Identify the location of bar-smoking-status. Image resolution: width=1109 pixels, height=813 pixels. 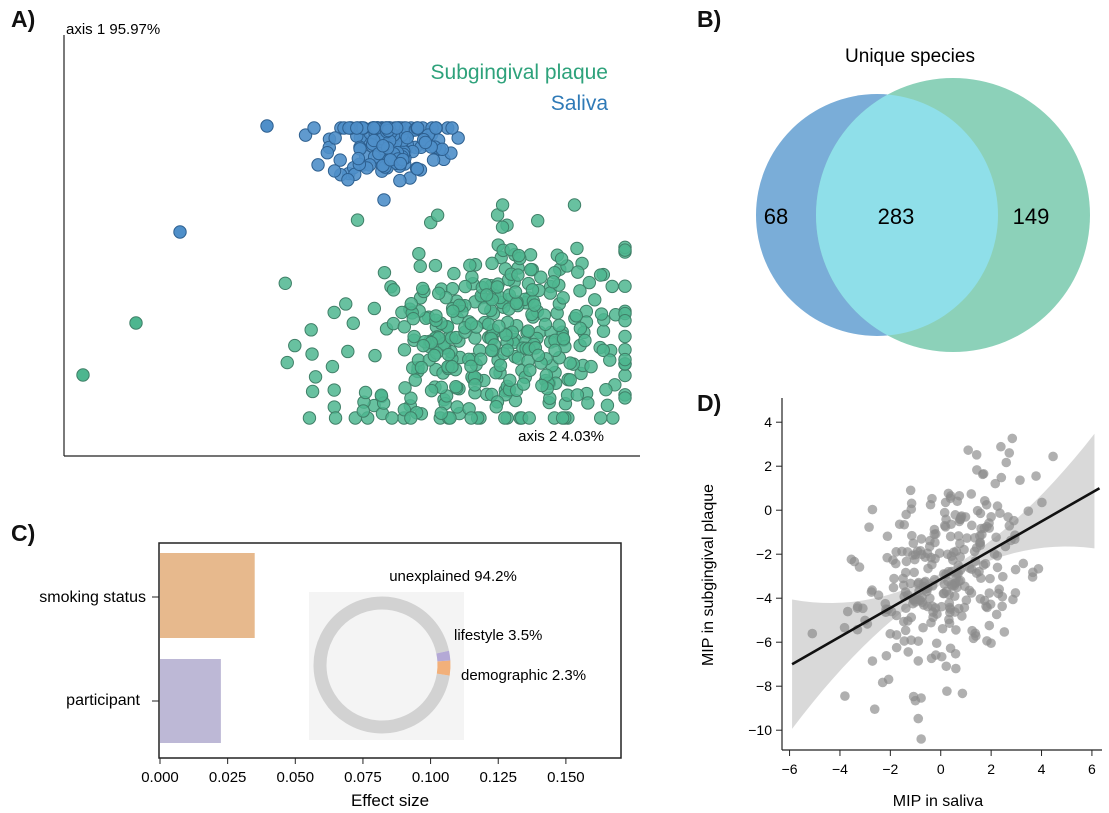
(207, 595).